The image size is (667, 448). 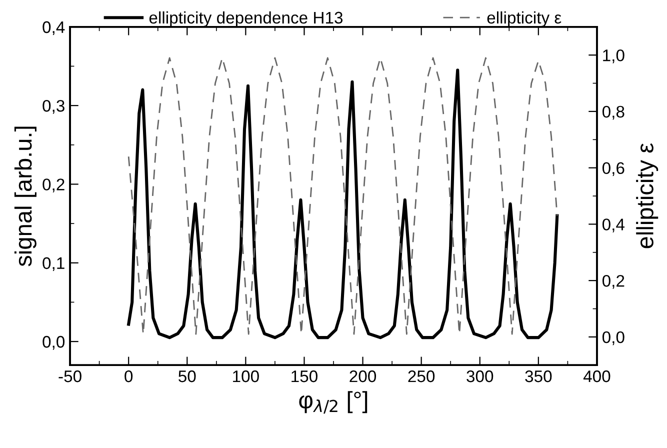 I want to click on legend-label: ellipticity dependence H13, so click(x=246, y=19).